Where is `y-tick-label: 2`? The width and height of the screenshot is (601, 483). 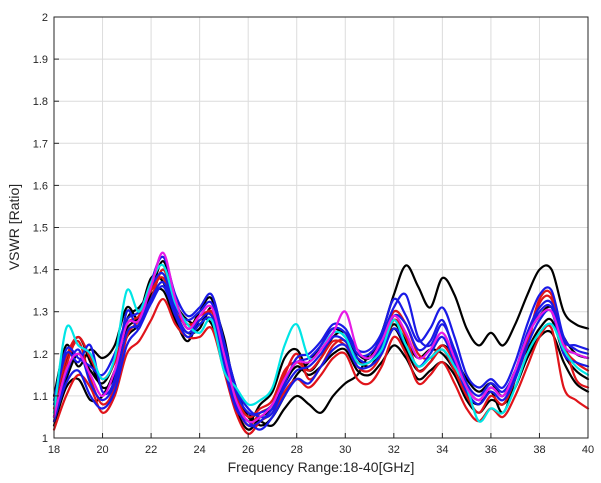
y-tick-label: 2 is located at coordinates (45, 18).